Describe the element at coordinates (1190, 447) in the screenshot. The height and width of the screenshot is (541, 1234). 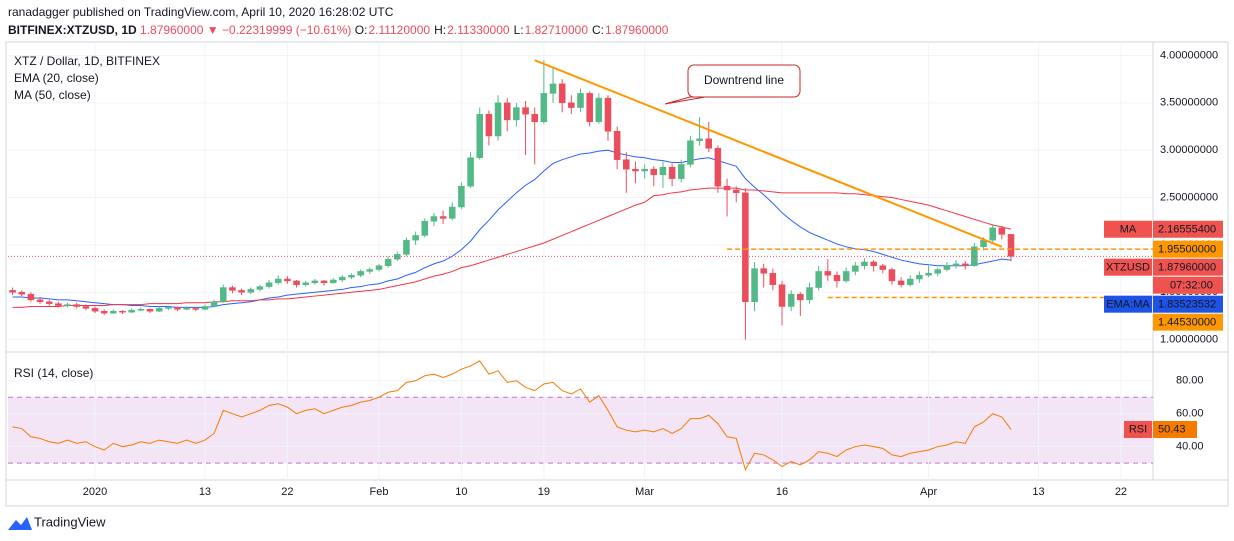
I see `rsi-tick-label: 40.00` at that location.